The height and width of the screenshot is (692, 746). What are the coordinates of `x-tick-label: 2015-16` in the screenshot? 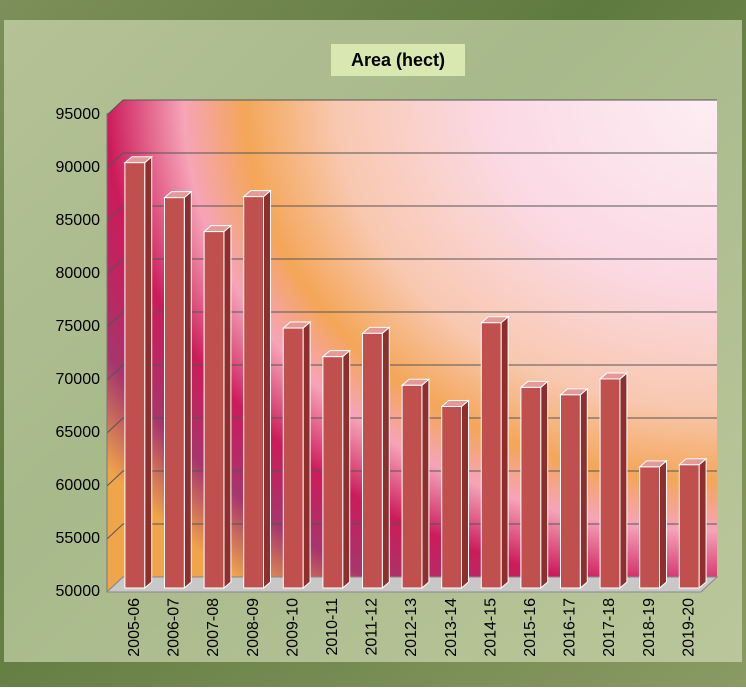 It's located at (530, 627).